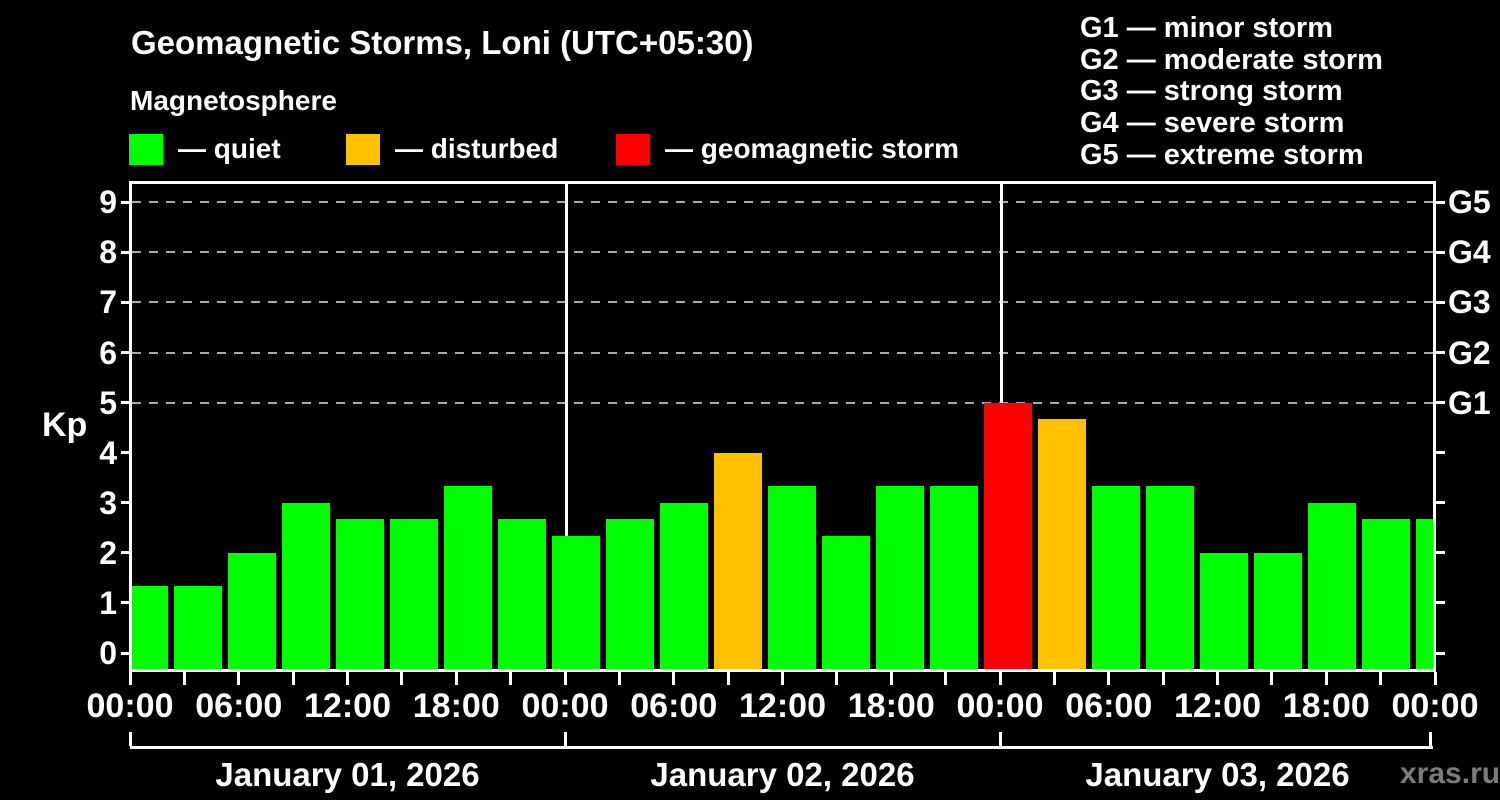 Image resolution: width=1500 pixels, height=800 pixels. What do you see at coordinates (1231, 59) in the screenshot?
I see `scale-legend-line-2: G2 — moderate storm` at bounding box center [1231, 59].